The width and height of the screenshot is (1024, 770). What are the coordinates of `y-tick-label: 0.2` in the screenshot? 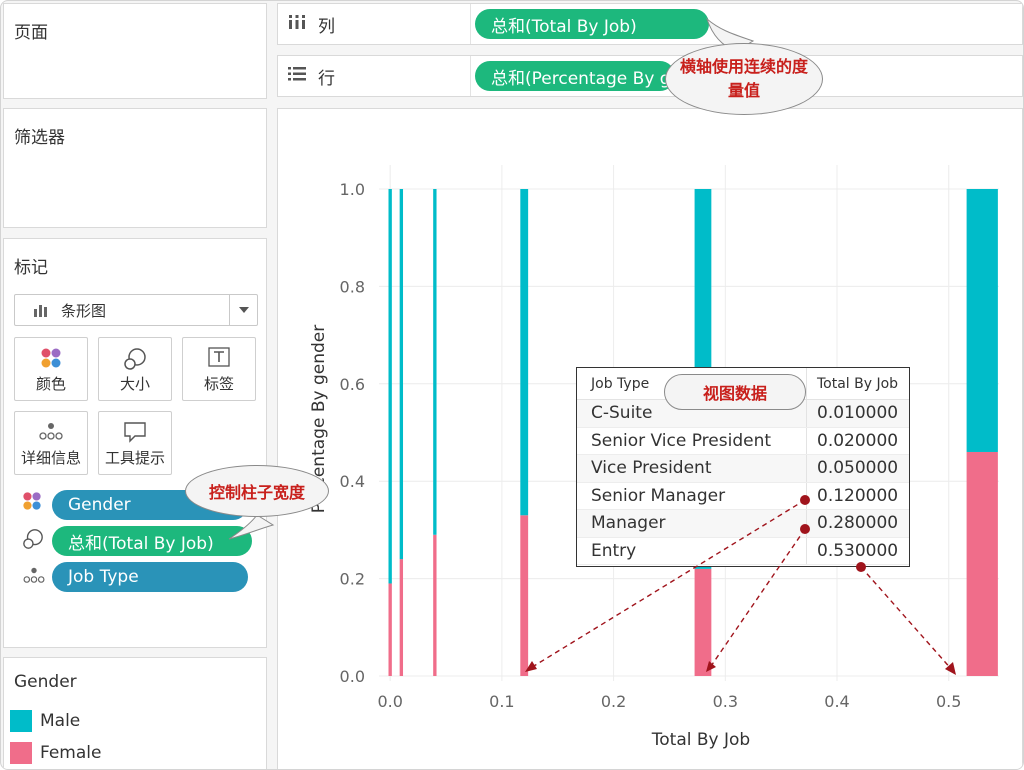 It's located at (352, 579).